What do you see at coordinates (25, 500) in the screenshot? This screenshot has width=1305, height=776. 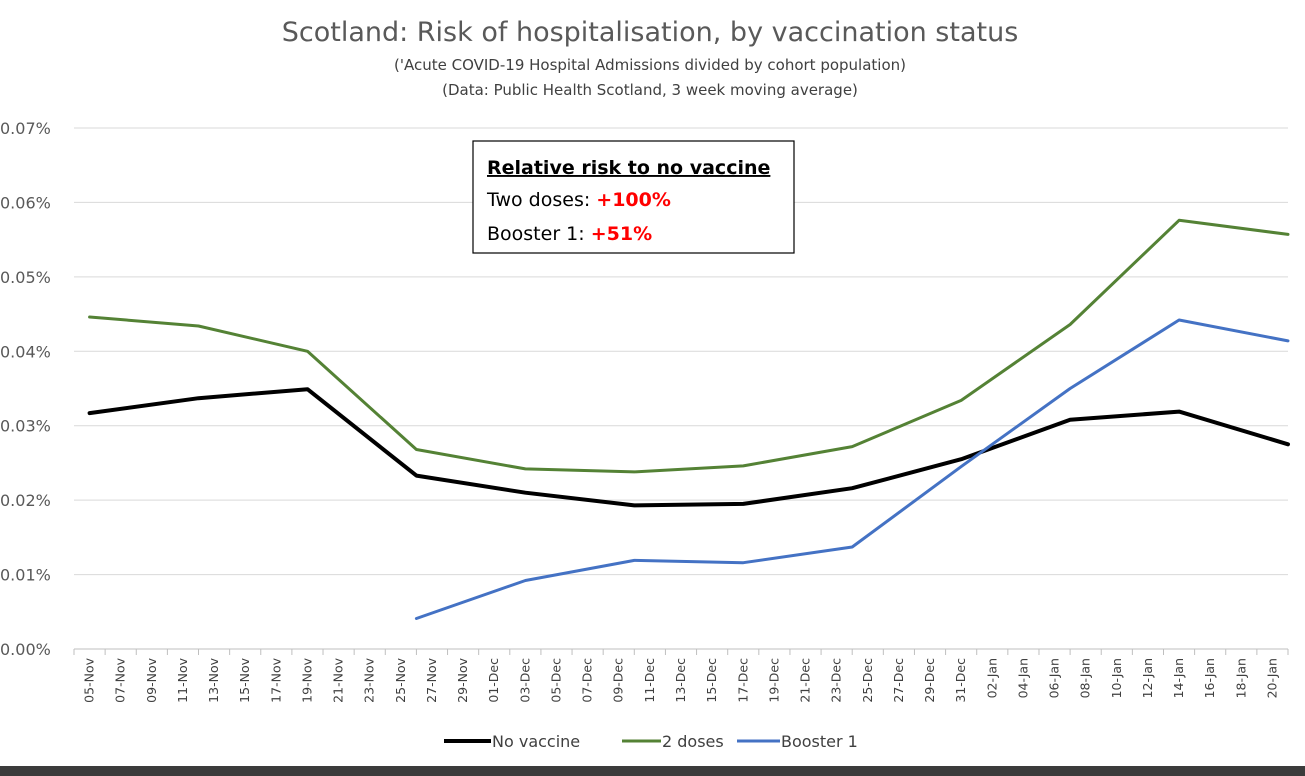 I see `y-tick-label: 0.02%` at bounding box center [25, 500].